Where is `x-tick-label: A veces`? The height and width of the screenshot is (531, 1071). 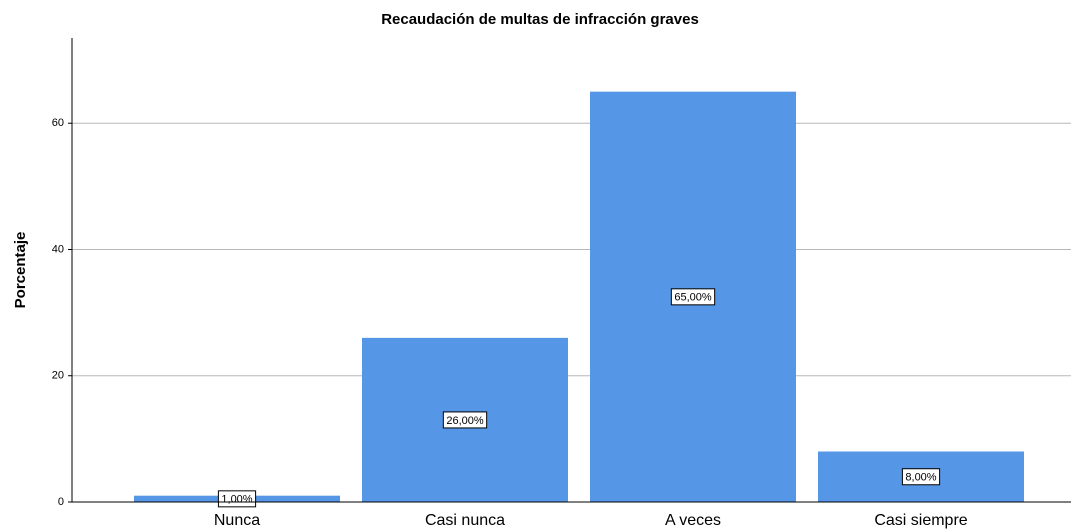 x-tick-label: A veces is located at coordinates (693, 520).